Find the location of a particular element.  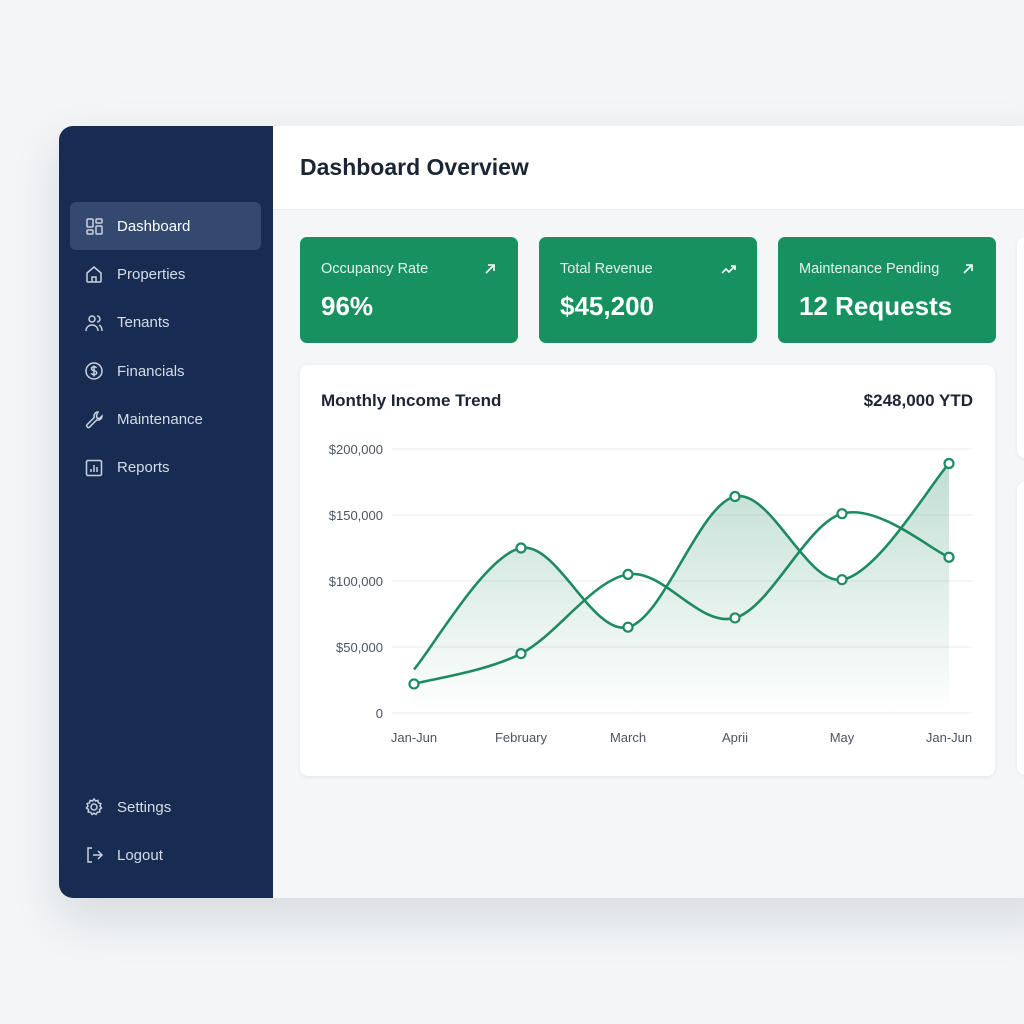

home-icon is located at coordinates (94, 275).